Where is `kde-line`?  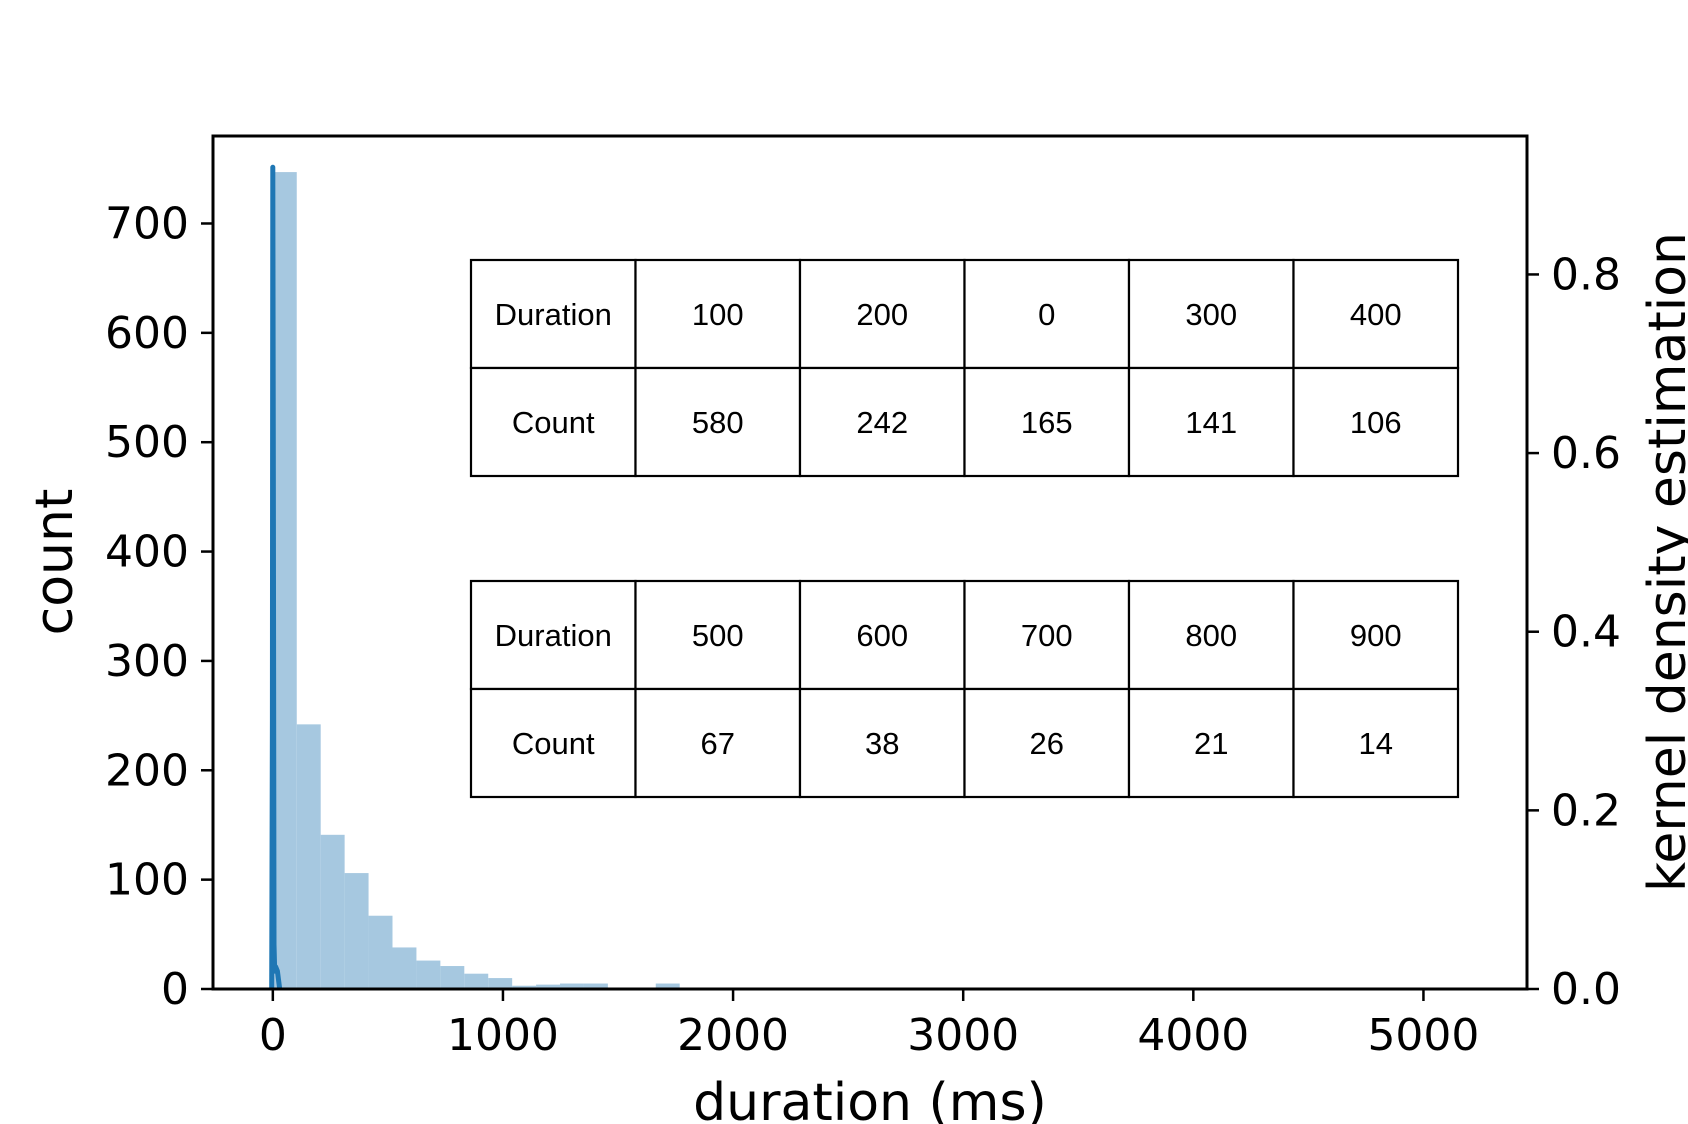
kde-line is located at coordinates (276, 577).